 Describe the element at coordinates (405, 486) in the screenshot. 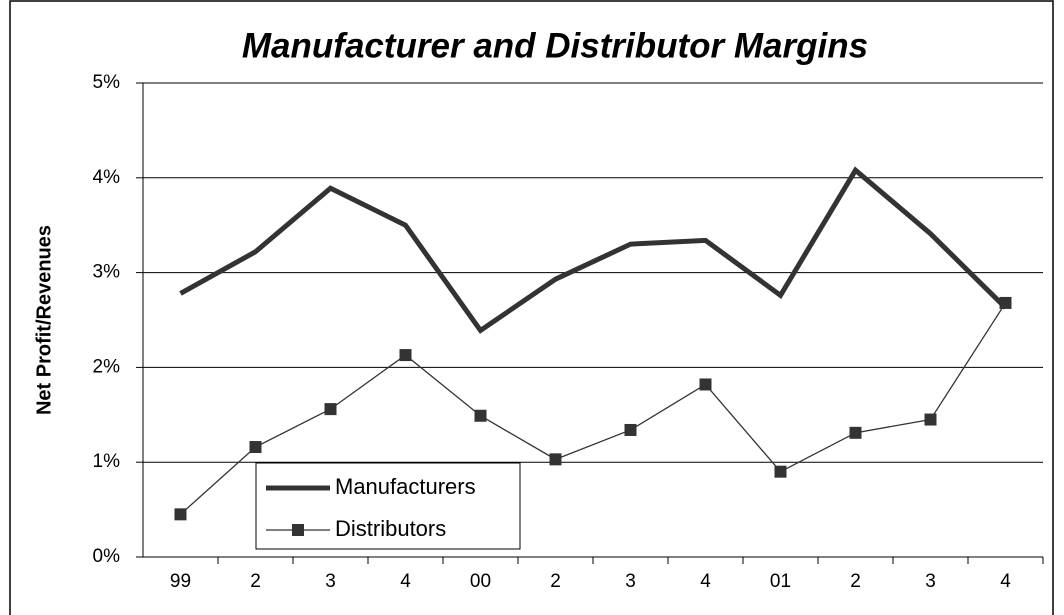

I see `legend-label: Manufacturers` at that location.